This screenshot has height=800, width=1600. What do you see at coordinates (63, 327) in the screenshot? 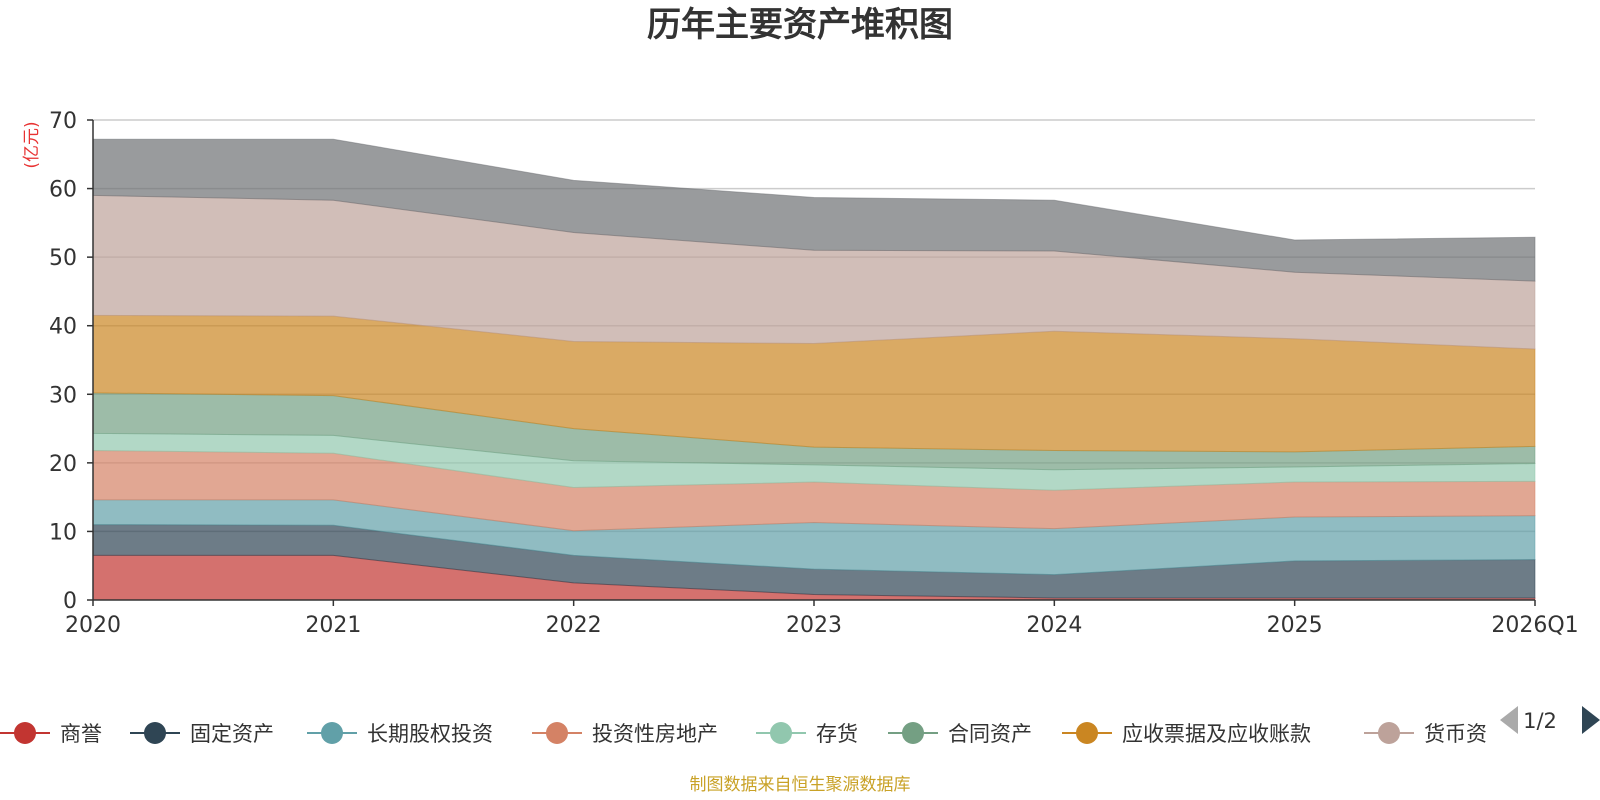
I see `y-tick-label: 40` at bounding box center [63, 327].